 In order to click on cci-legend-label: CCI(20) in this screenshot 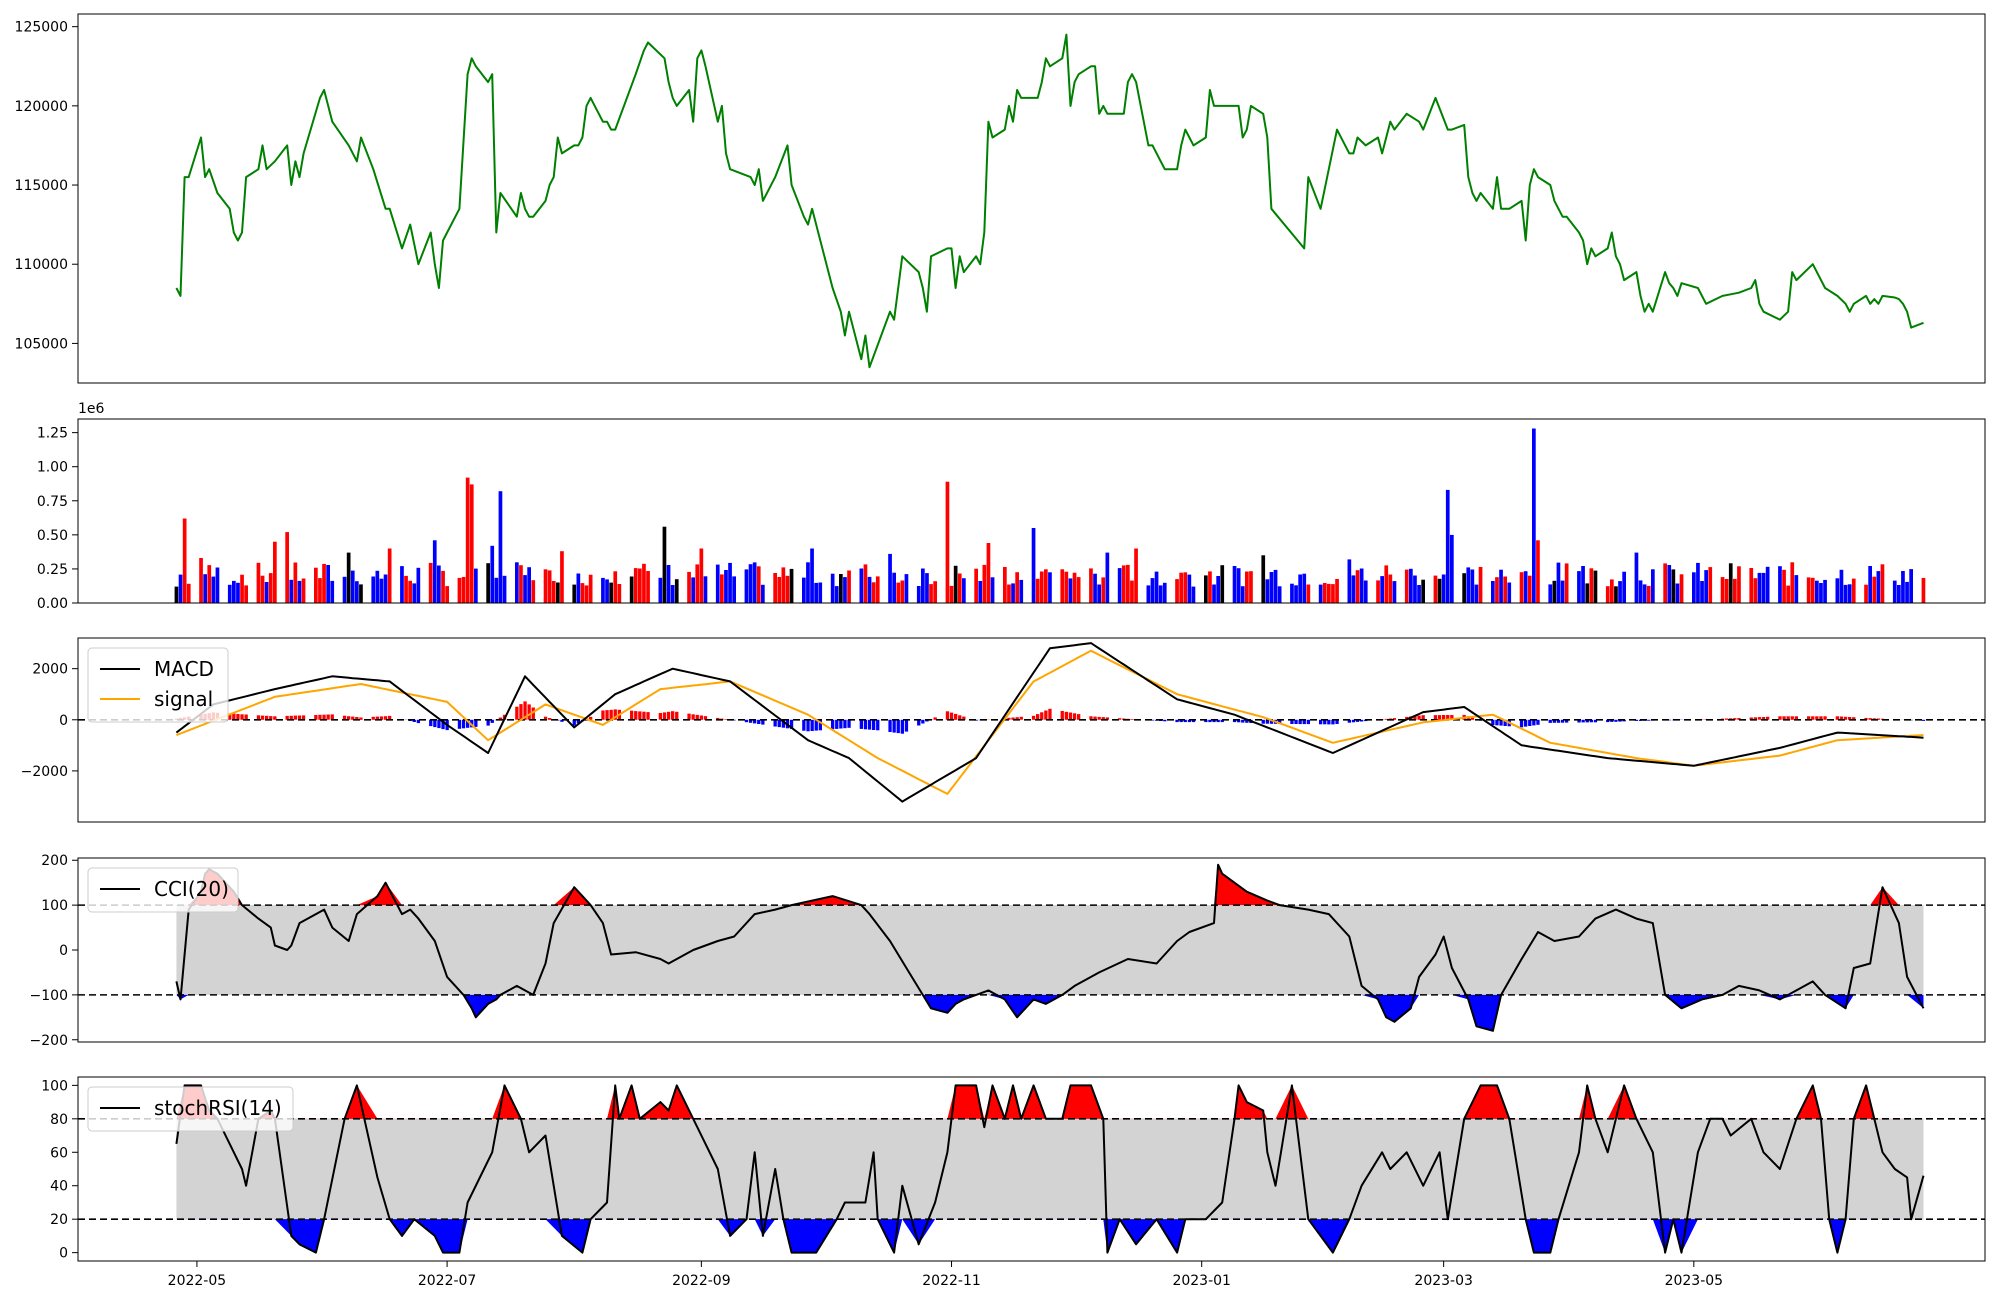, I will do `click(191, 889)`.